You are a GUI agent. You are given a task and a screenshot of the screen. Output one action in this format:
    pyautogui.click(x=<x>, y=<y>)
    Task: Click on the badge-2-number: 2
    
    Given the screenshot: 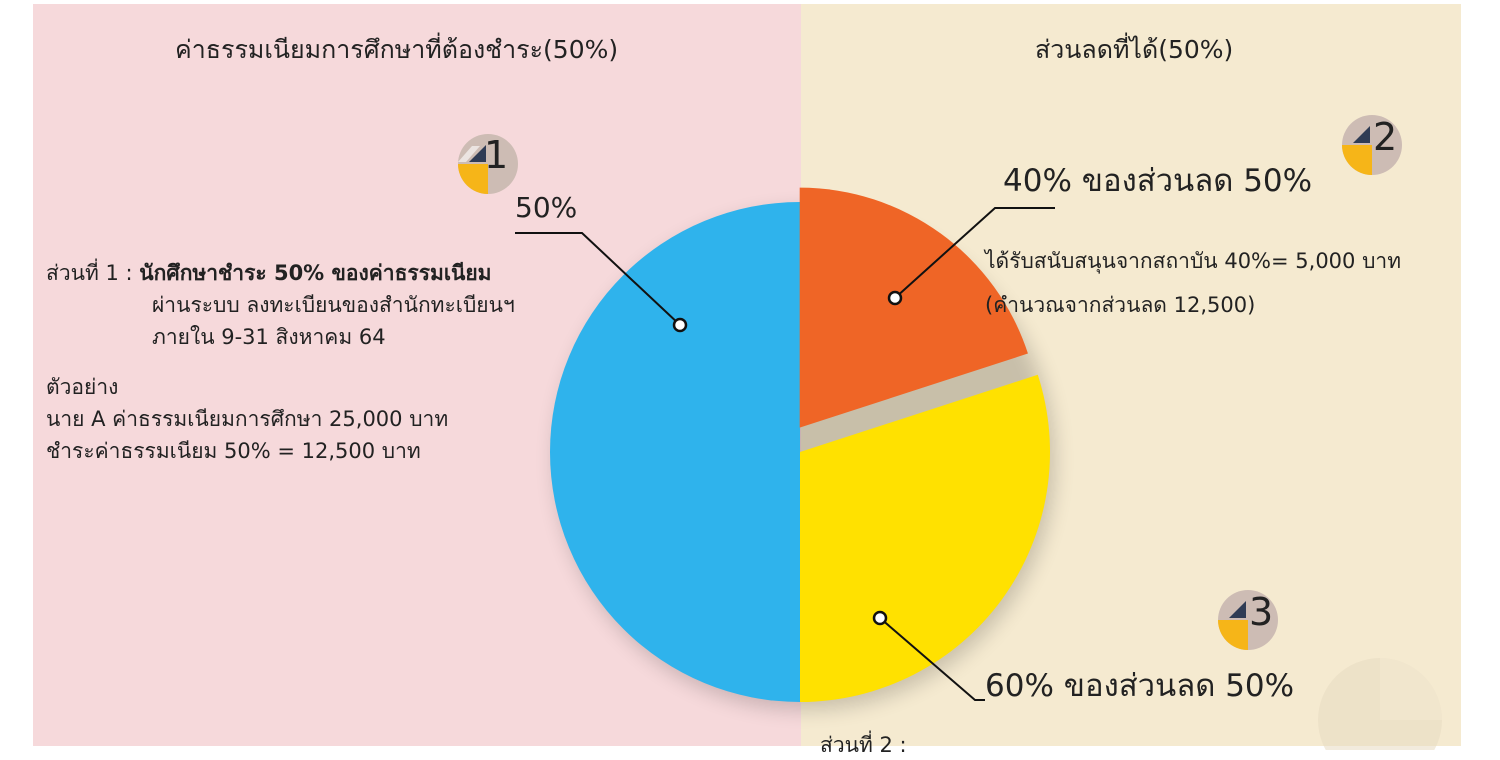 What is the action you would take?
    pyautogui.click(x=1385, y=137)
    